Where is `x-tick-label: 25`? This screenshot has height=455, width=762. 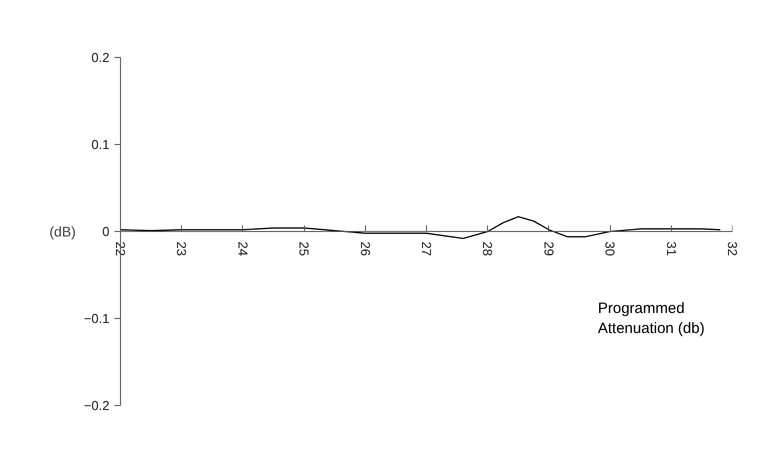 x-tick-label: 25 is located at coordinates (304, 249).